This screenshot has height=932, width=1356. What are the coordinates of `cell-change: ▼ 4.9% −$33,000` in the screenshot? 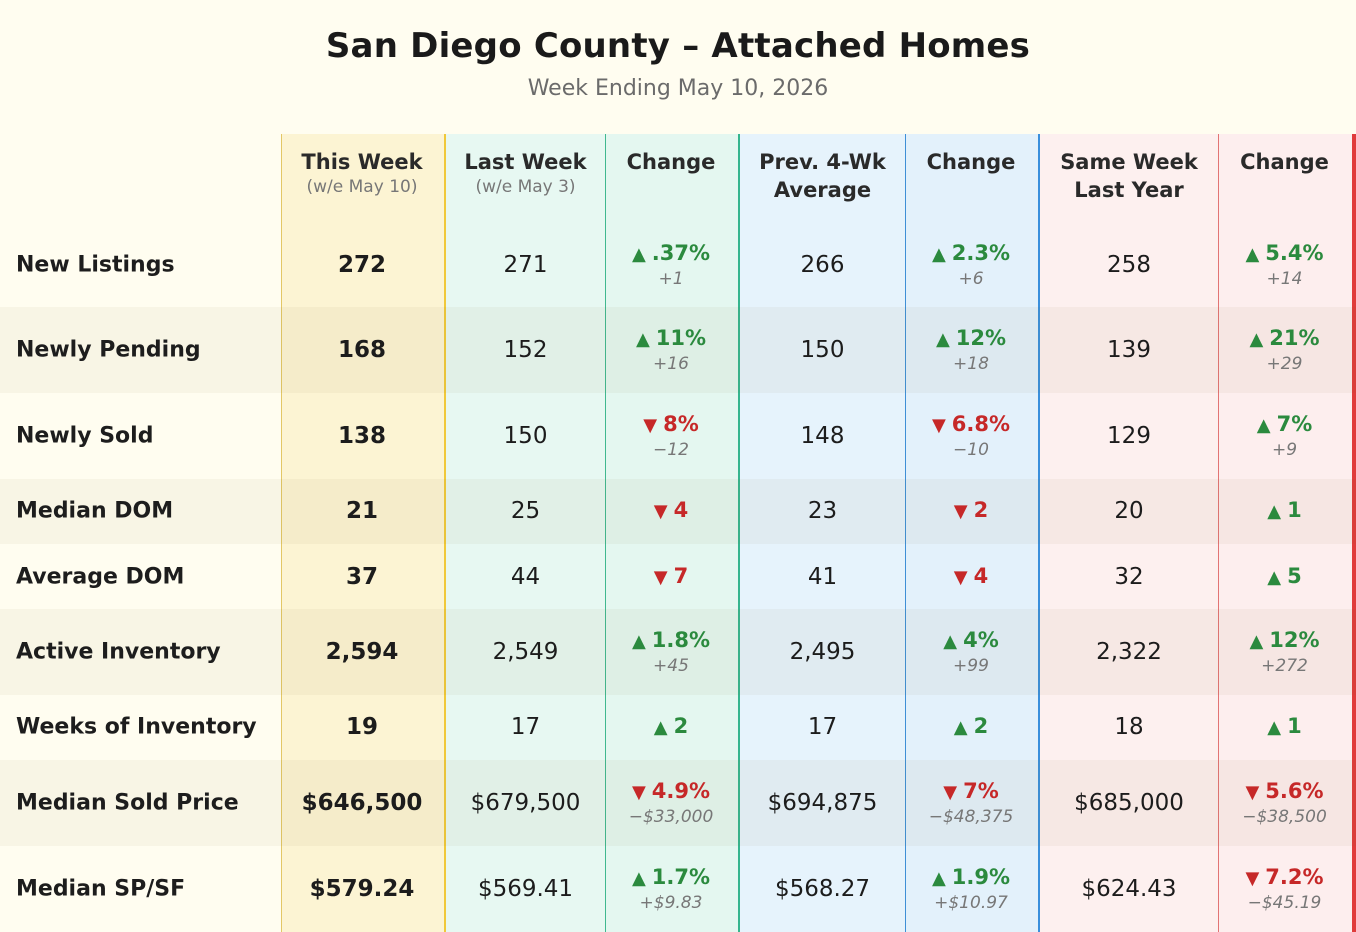 It's located at (671, 803).